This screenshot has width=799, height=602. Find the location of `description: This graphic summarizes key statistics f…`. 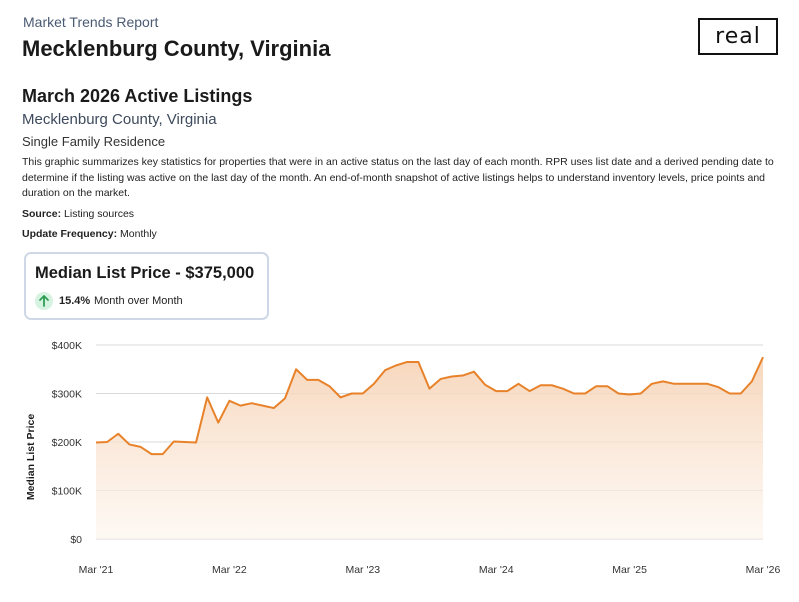

description: This graphic summarizes key statistics f… is located at coordinates (398, 177).